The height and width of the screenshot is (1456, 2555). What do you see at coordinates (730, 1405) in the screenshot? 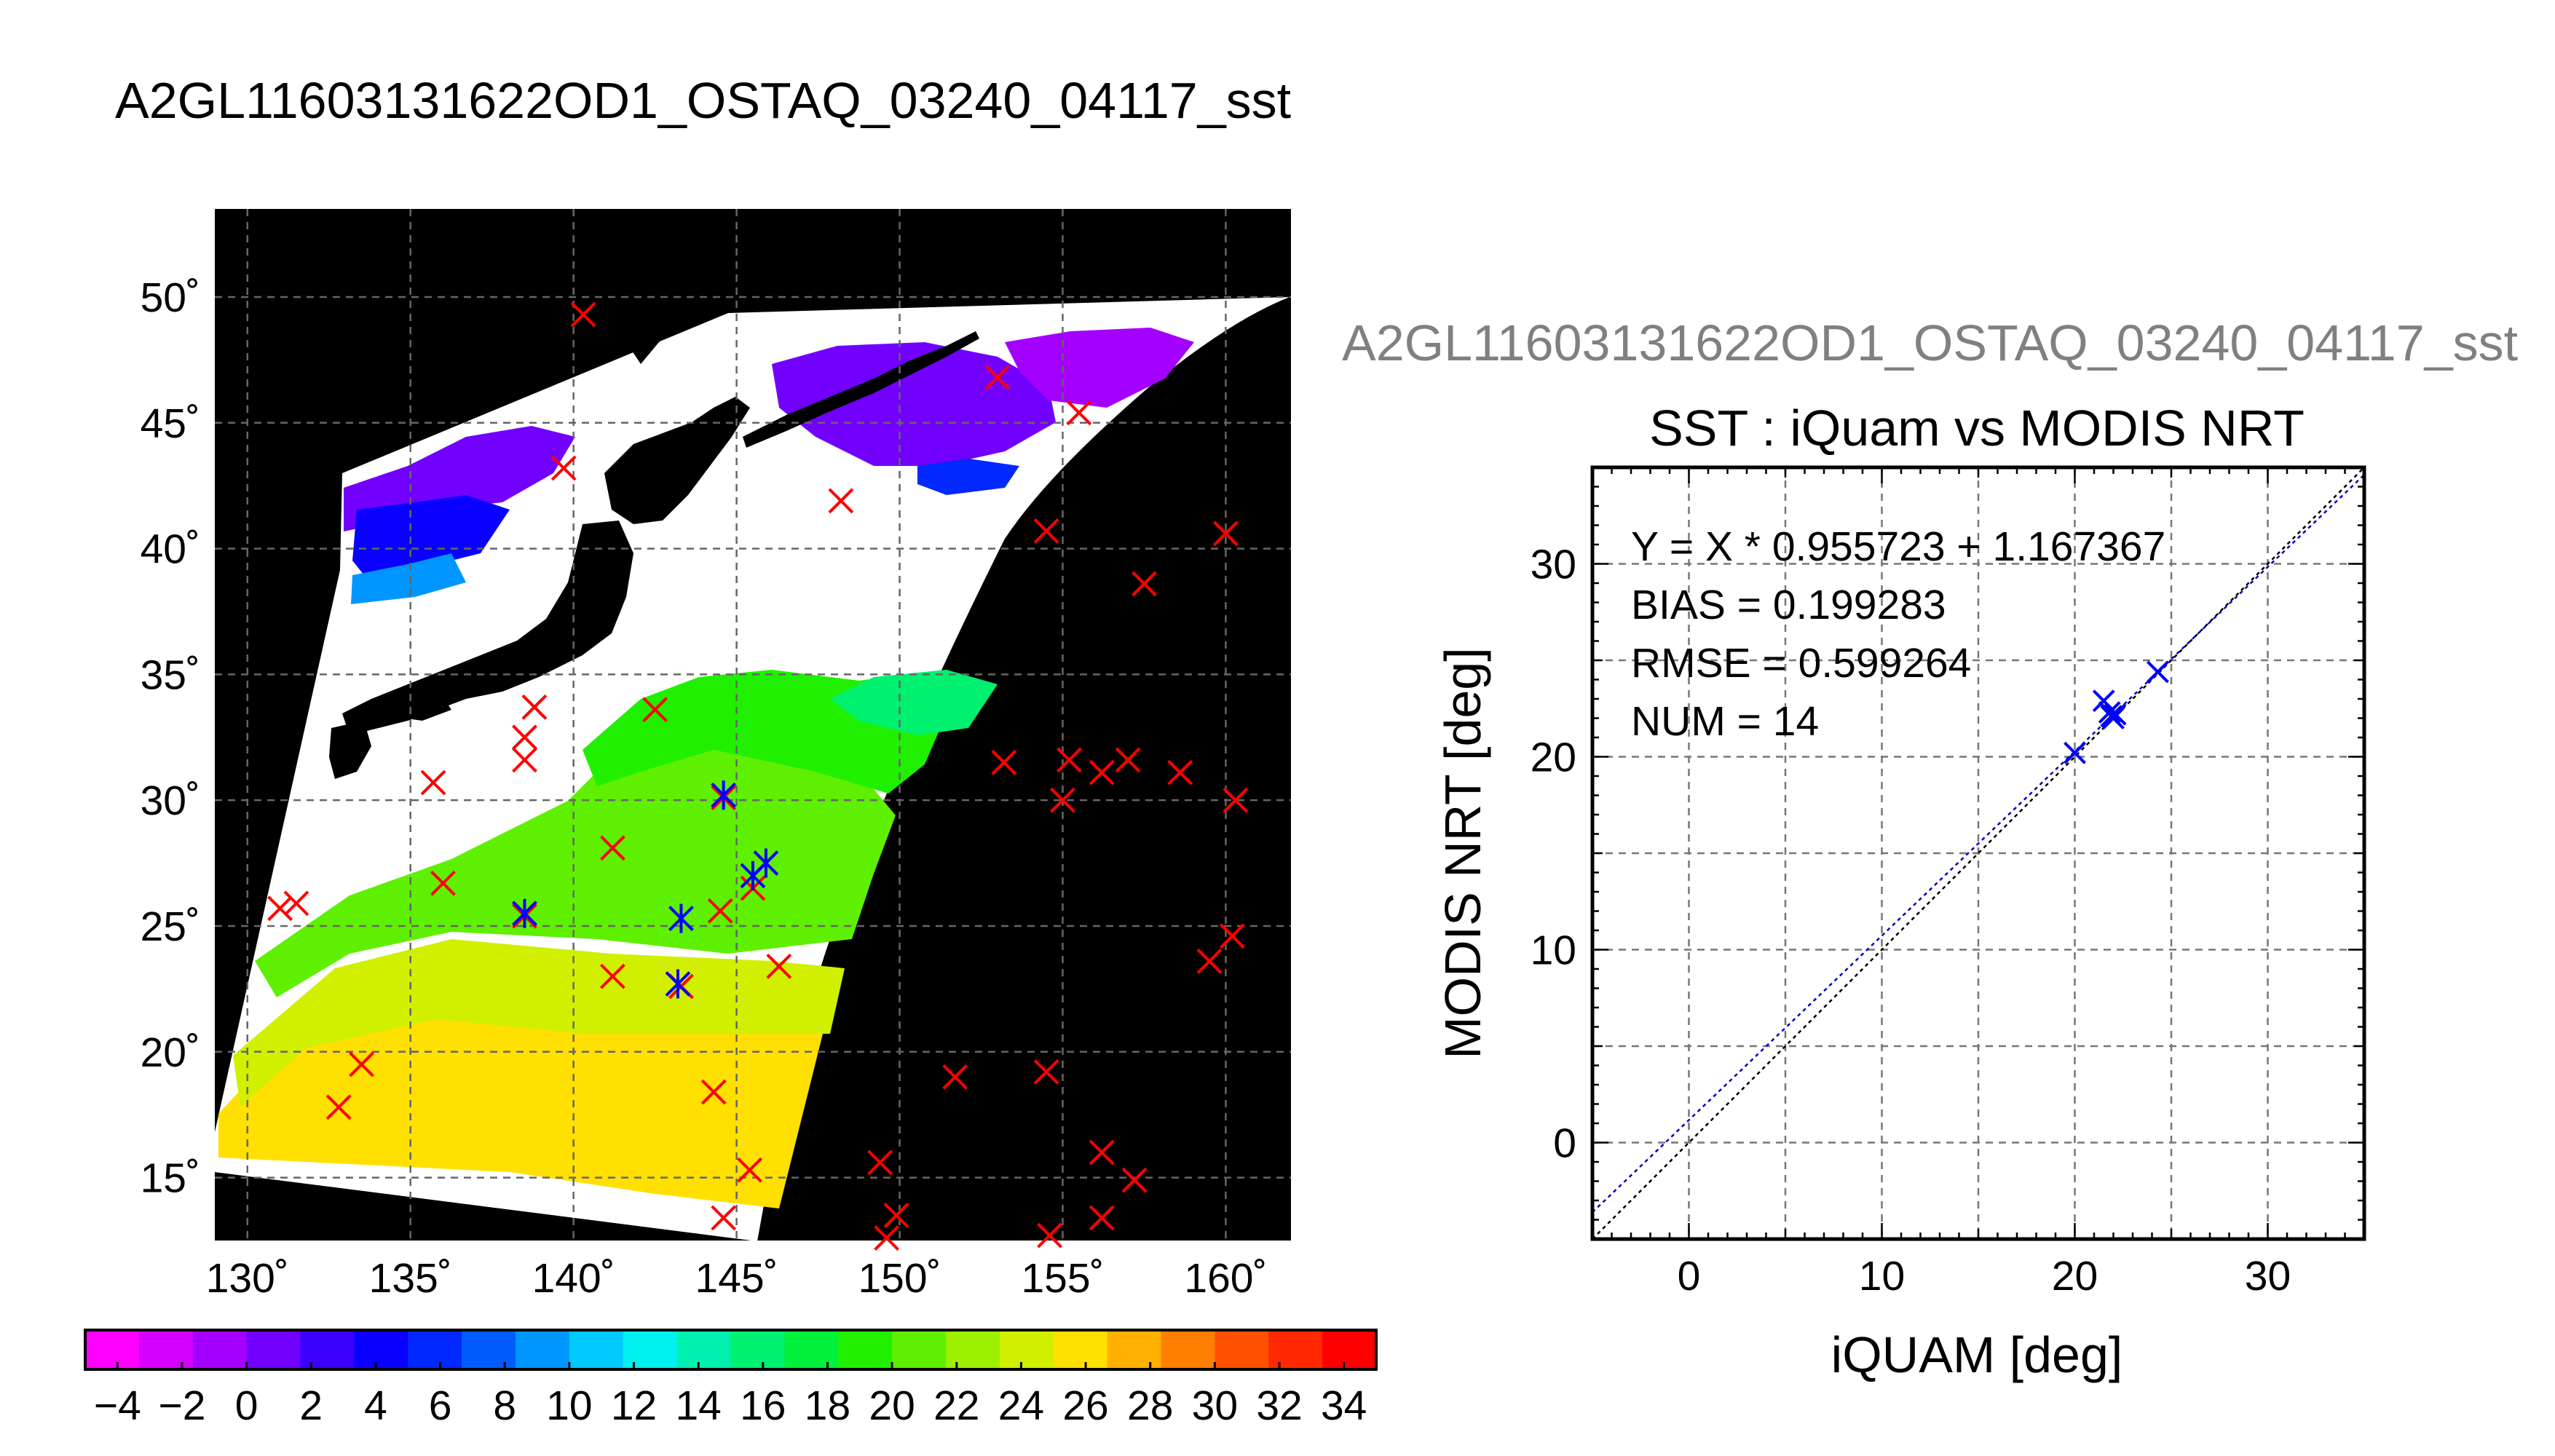
I see `colorbar-tick-labels: −4 −2 0 2 4 6 8 10 12 14 16 18 20 22 24 26 28 30 32 34` at bounding box center [730, 1405].